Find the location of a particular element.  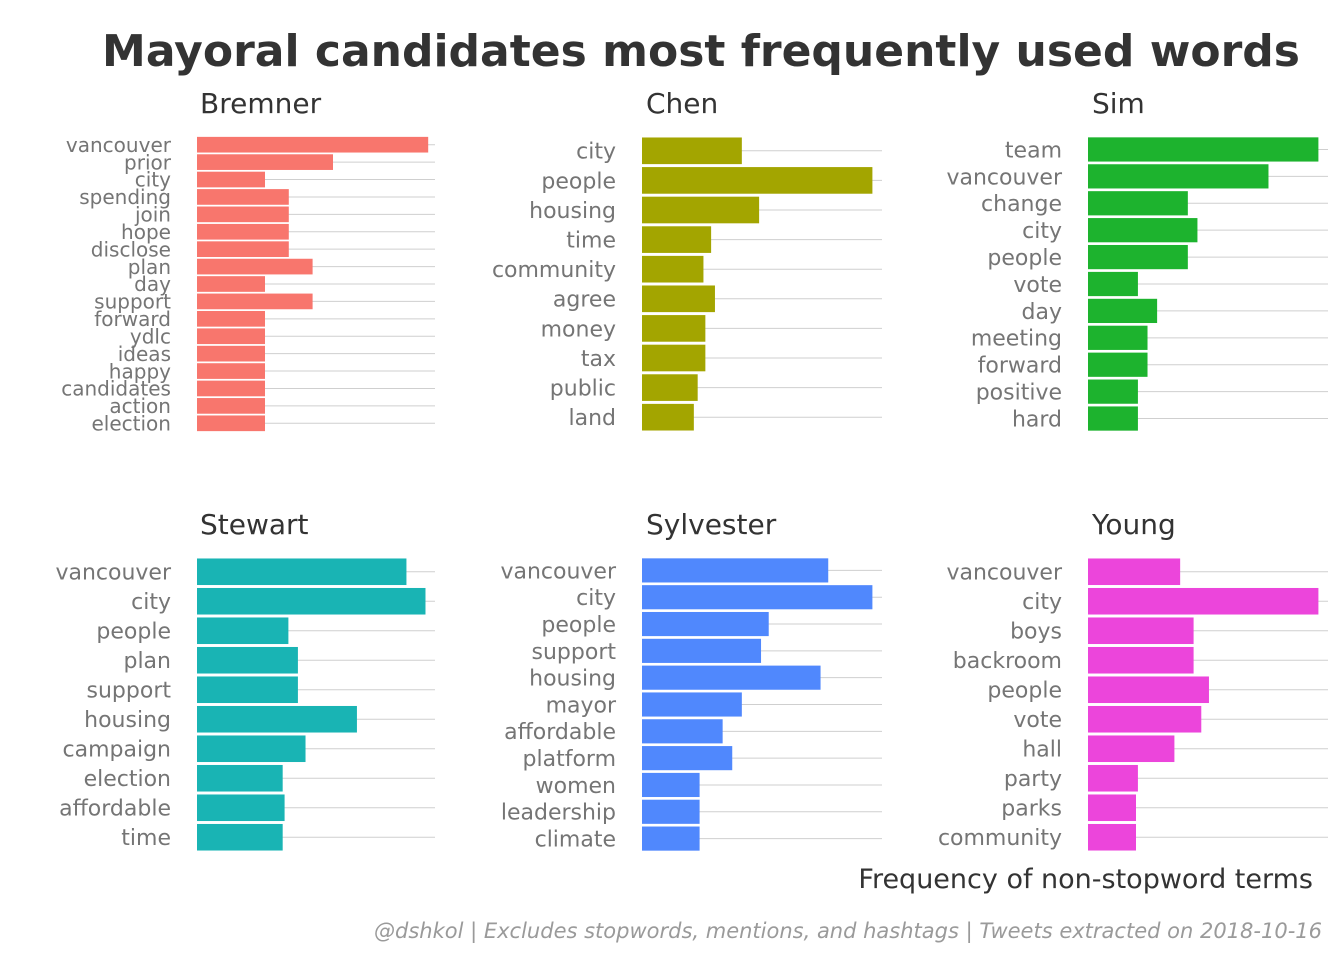

facet-title: Bremner is located at coordinates (261, 103).